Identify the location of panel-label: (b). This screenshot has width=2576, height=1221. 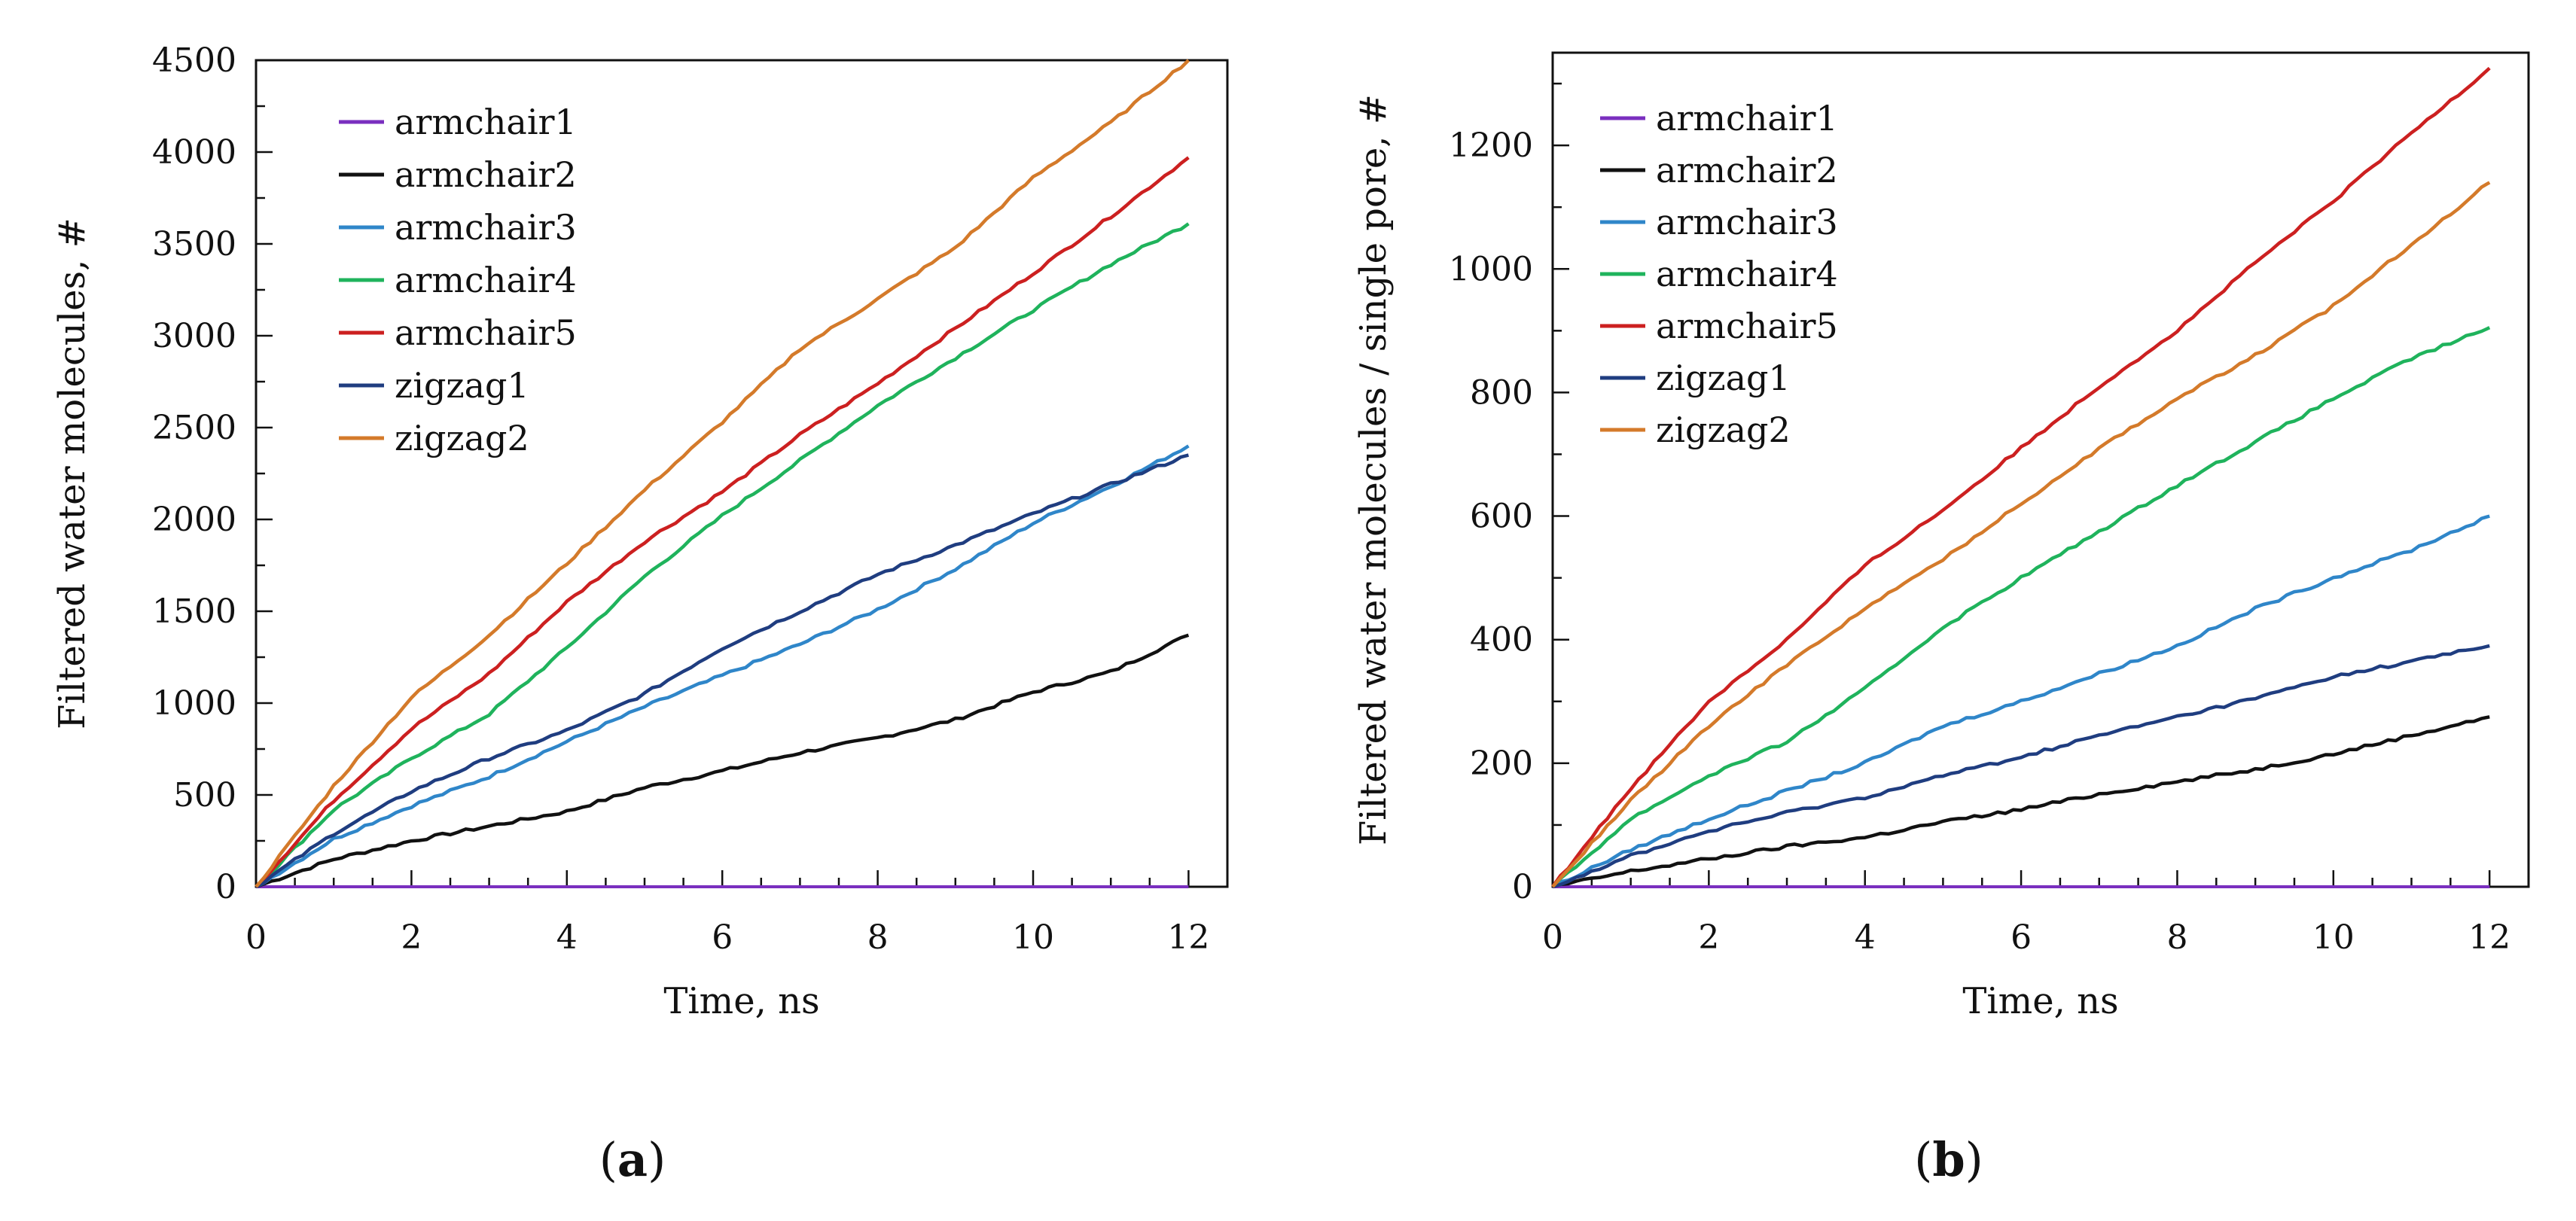
(1948, 1159).